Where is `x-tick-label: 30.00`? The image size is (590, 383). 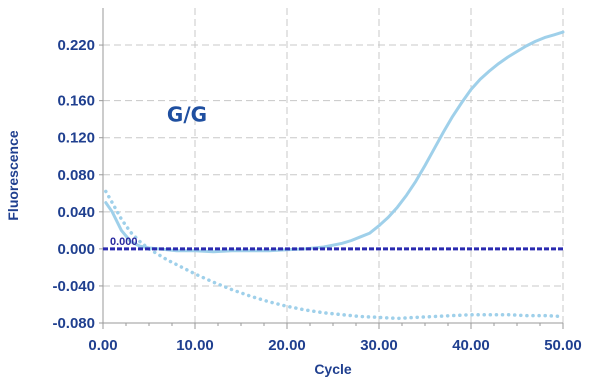
x-tick-label: 30.00 is located at coordinates (379, 345).